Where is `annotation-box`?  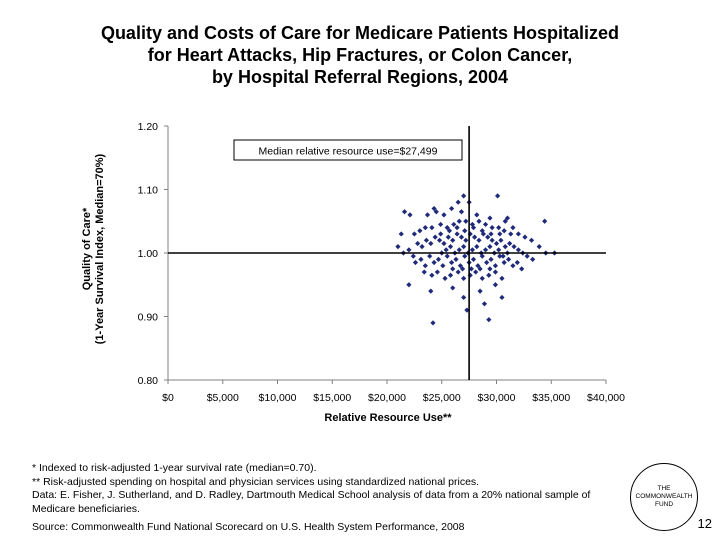 annotation-box is located at coordinates (348, 150).